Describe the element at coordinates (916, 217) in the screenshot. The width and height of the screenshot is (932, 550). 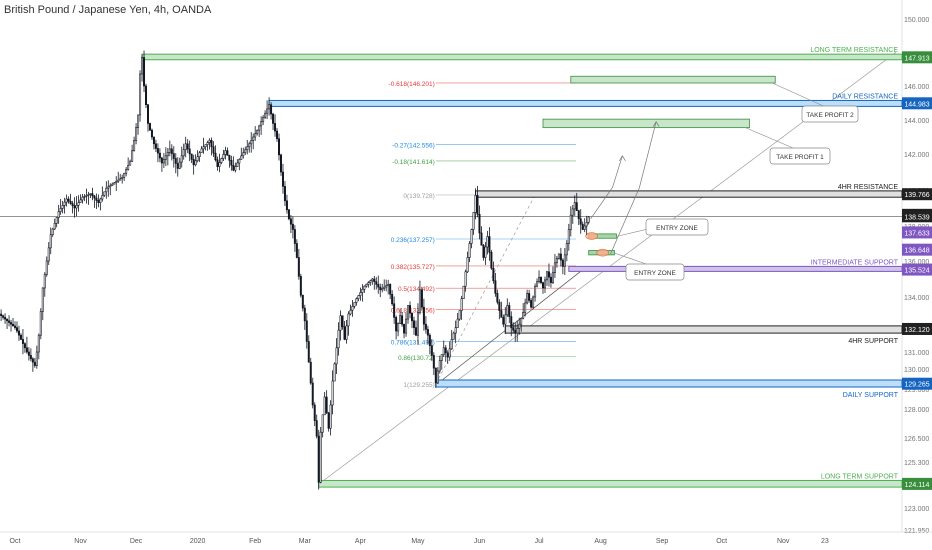
I see `price-label: 138.539` at that location.